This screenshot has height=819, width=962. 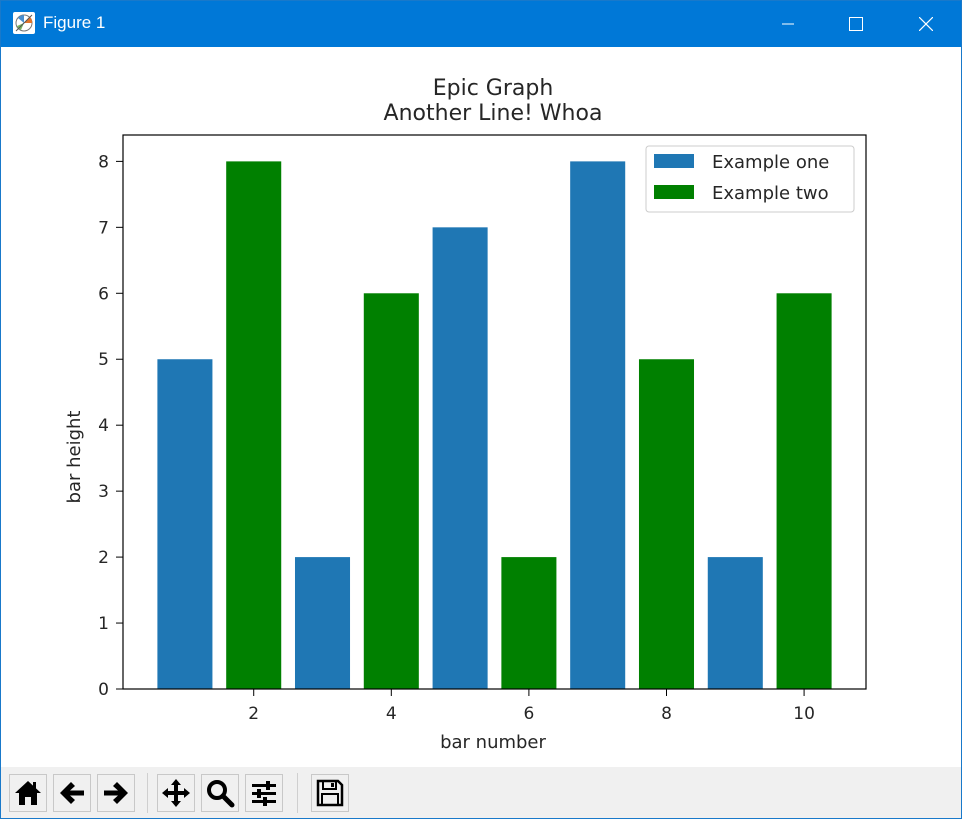 I want to click on floppy-disk-icon, so click(x=330, y=793).